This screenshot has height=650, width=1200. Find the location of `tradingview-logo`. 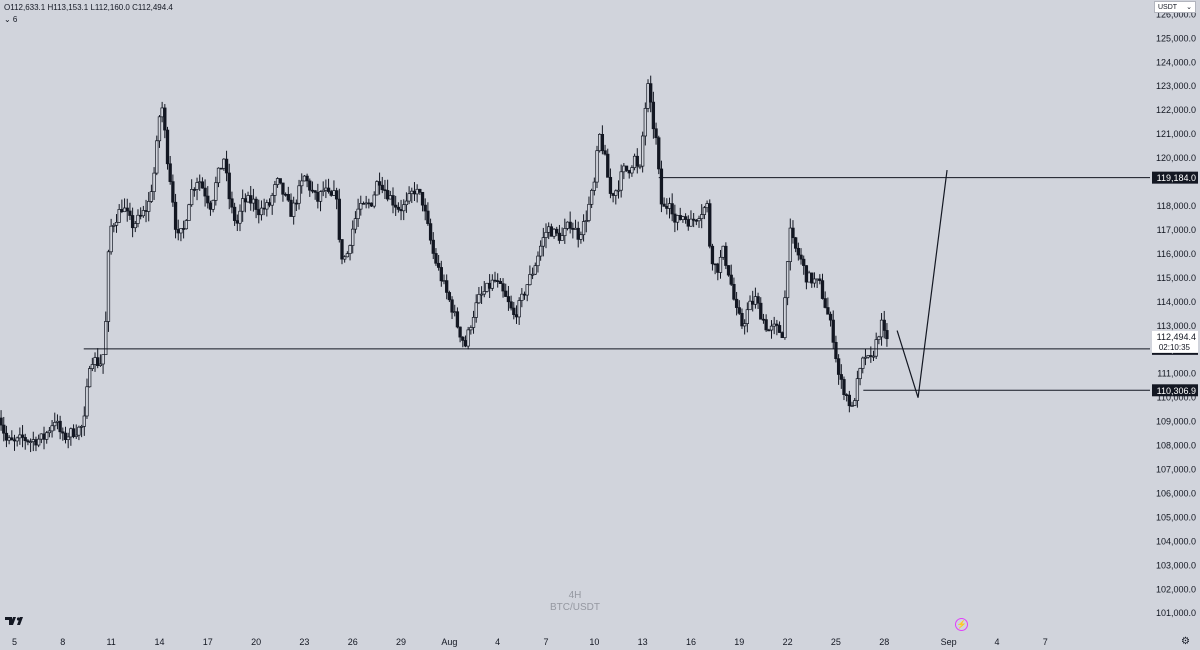

tradingview-logo is located at coordinates (14, 621).